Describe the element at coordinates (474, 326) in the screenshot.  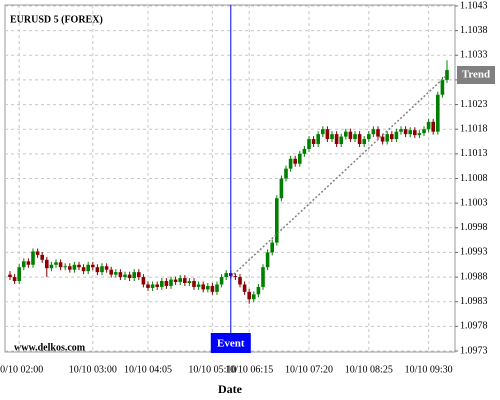
I see `y-tick-label: 1.0978` at that location.